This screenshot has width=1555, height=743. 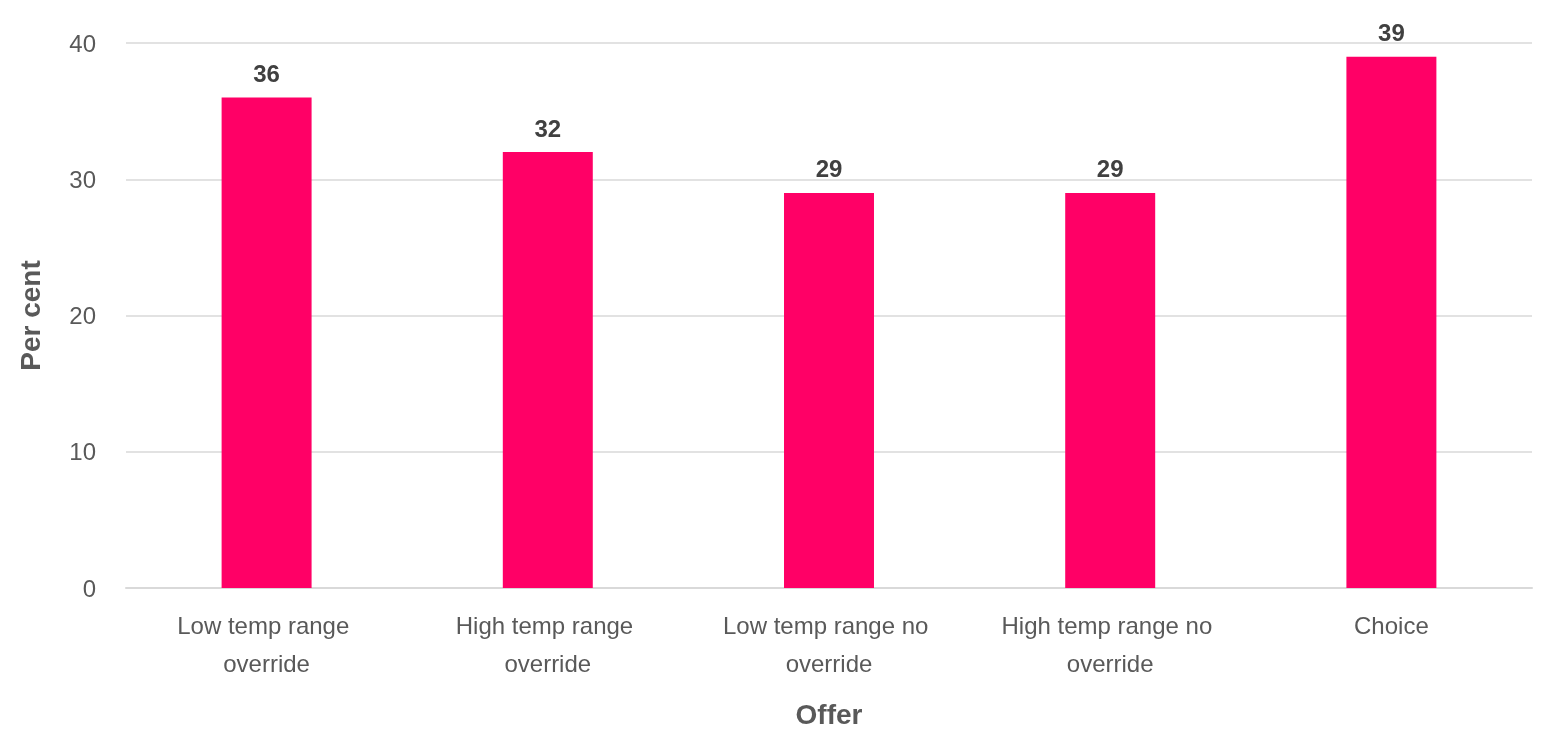 I want to click on y-tick-label: 30, so click(x=82, y=179).